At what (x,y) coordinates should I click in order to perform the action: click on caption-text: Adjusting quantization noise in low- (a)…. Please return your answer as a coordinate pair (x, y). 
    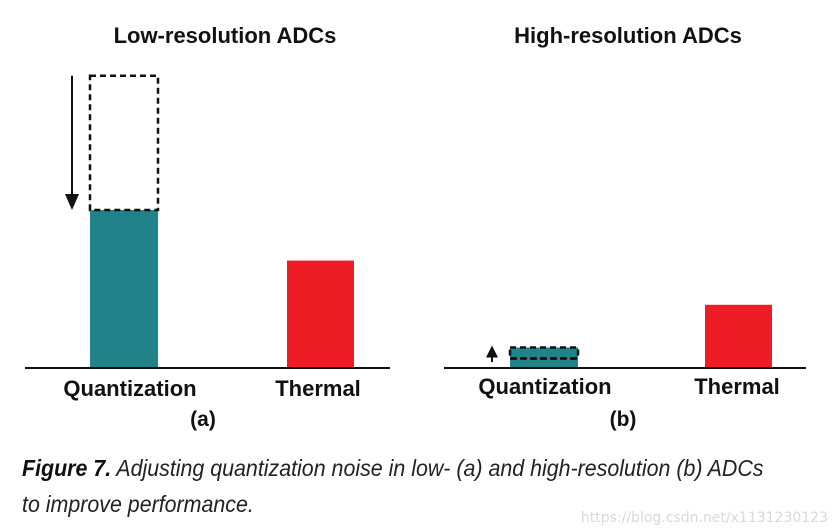
    Looking at the image, I should click on (393, 486).